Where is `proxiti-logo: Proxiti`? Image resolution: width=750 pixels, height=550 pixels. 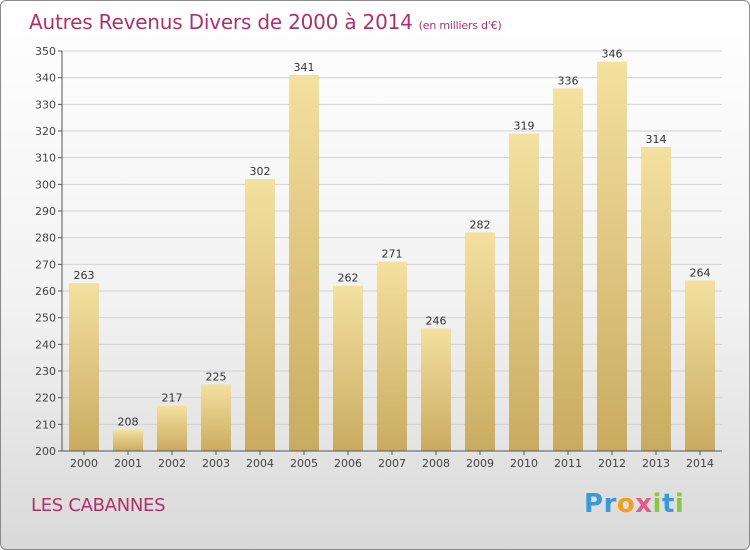 proxiti-logo: Proxiti is located at coordinates (634, 504).